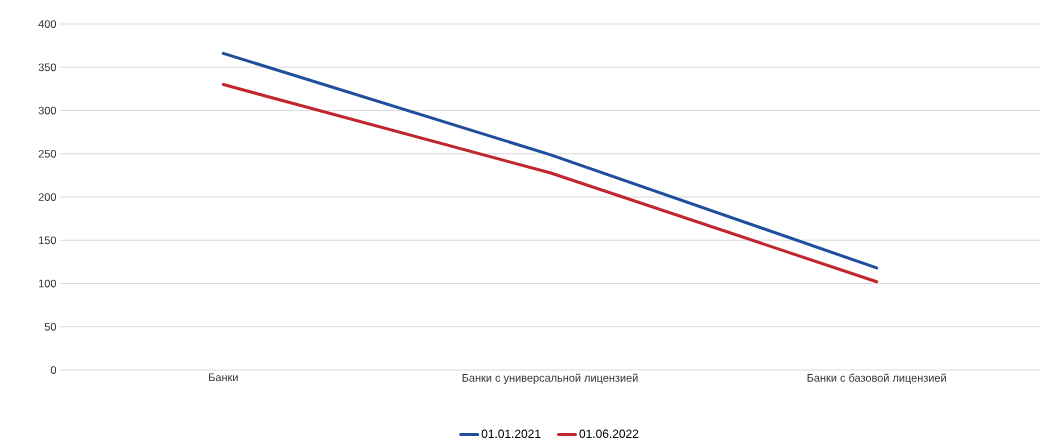  Describe the element at coordinates (48, 240) in the screenshot. I see `y-tick-label: 150` at that location.